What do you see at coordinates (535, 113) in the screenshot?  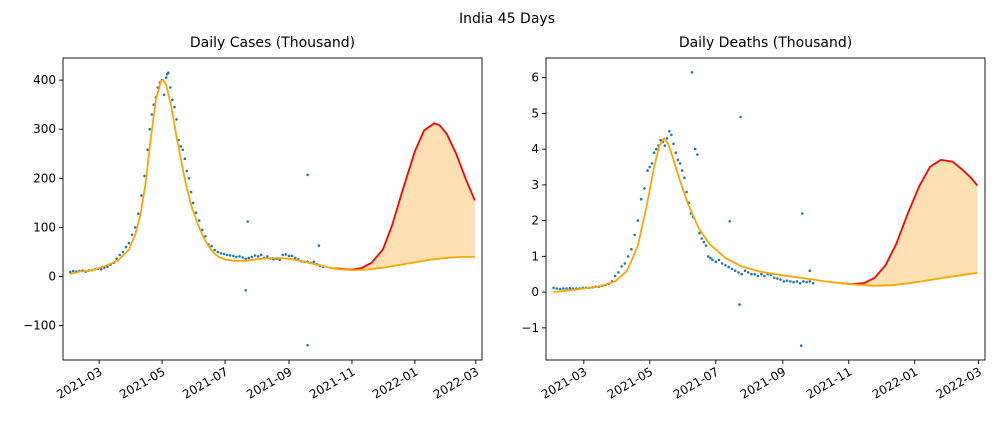 I see `deaths-ytick-label: 5` at bounding box center [535, 113].